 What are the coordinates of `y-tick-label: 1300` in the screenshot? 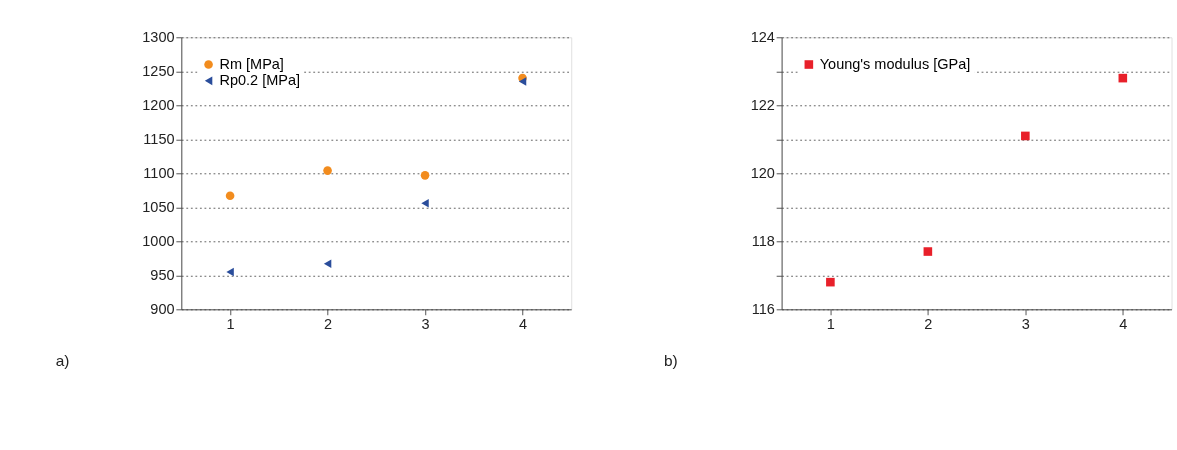 It's located at (158, 37).